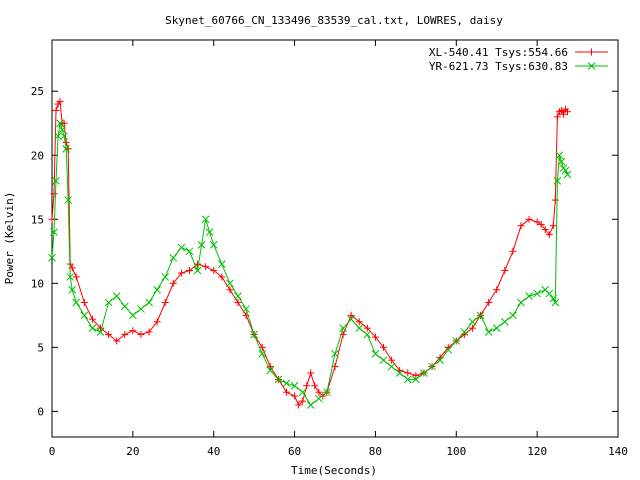 Image resolution: width=640 pixels, height=480 pixels. Describe the element at coordinates (132, 451) in the screenshot. I see `x-tick-label: 20` at that location.